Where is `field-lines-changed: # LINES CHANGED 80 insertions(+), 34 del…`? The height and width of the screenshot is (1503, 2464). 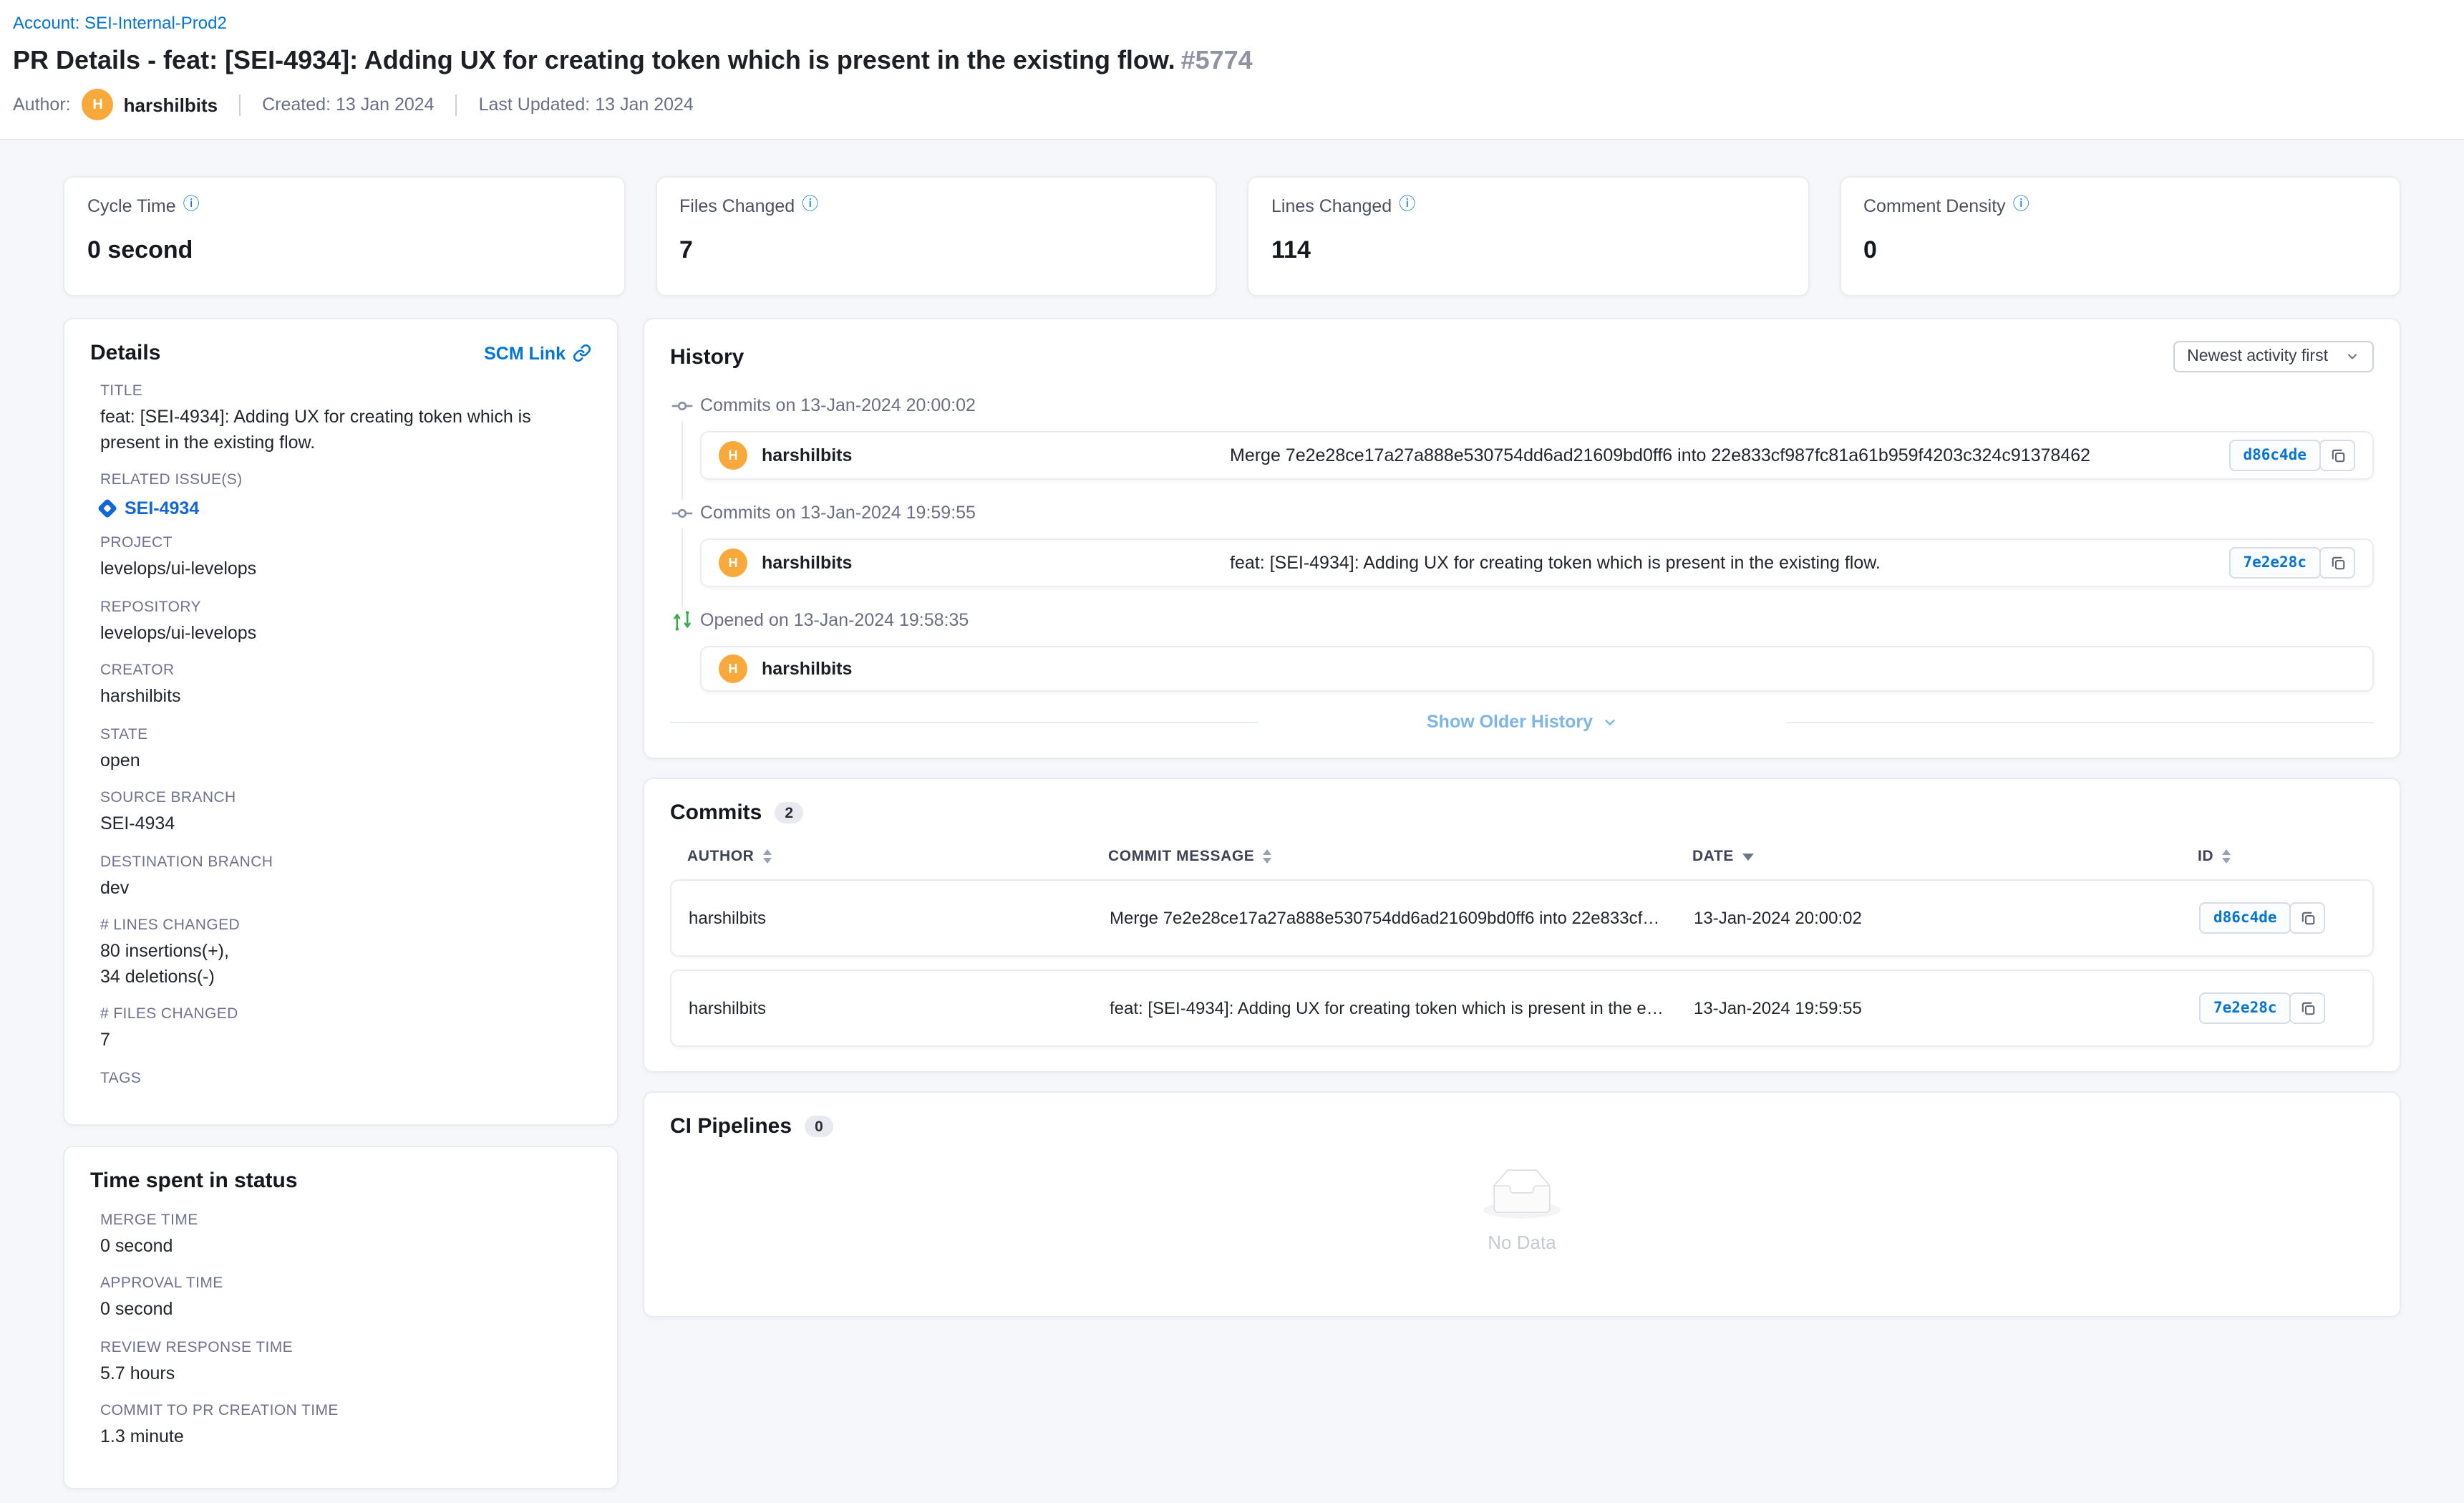
field-lines-changed: # LINES CHANGED 80 insertions(+), 34 del… is located at coordinates (345, 954).